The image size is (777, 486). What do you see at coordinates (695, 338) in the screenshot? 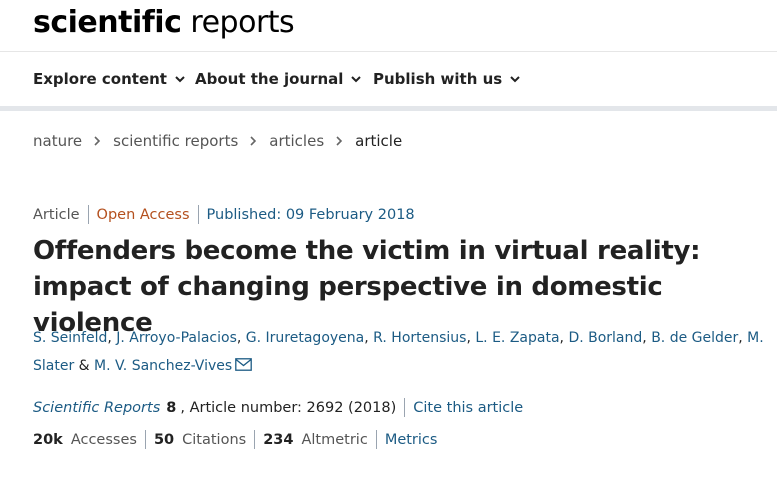
I see `author-link: B. de Gelder` at bounding box center [695, 338].